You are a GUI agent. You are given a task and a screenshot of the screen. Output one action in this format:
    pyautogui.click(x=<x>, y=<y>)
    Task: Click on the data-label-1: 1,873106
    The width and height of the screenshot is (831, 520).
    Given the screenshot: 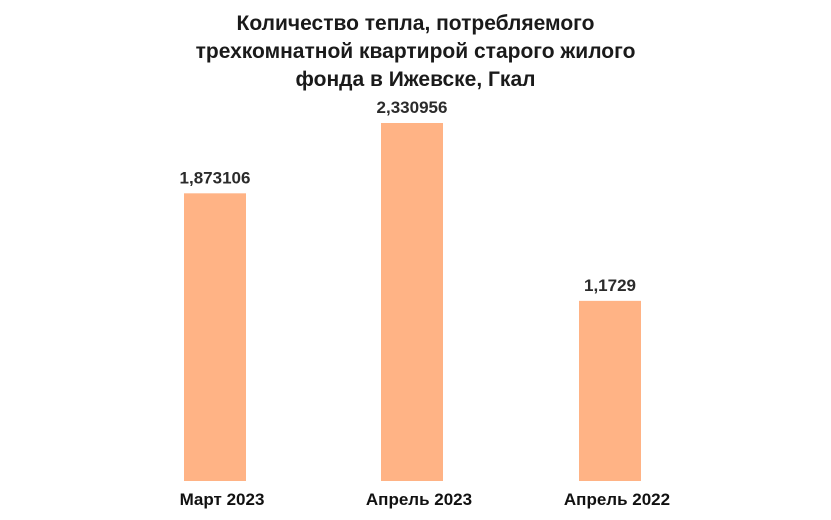 What is the action you would take?
    pyautogui.click(x=215, y=177)
    